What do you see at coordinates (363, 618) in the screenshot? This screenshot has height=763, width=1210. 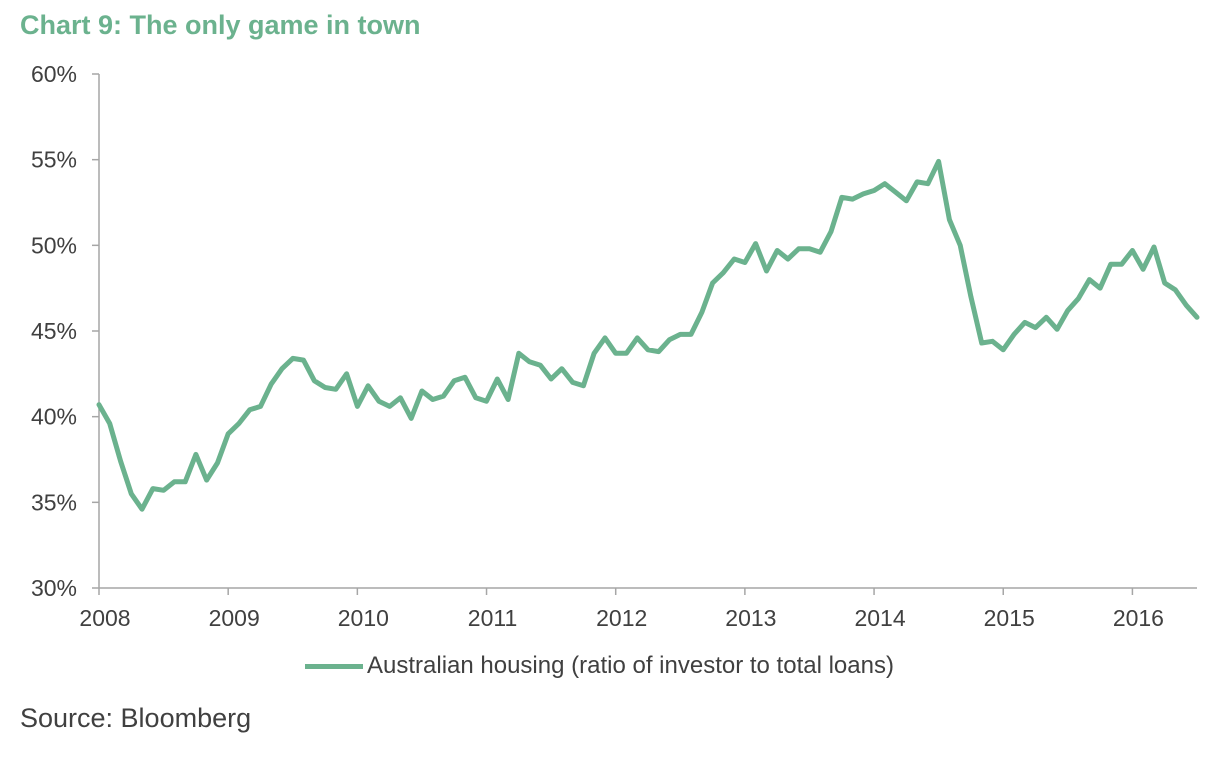 I see `x-tick-label: 2010` at bounding box center [363, 618].